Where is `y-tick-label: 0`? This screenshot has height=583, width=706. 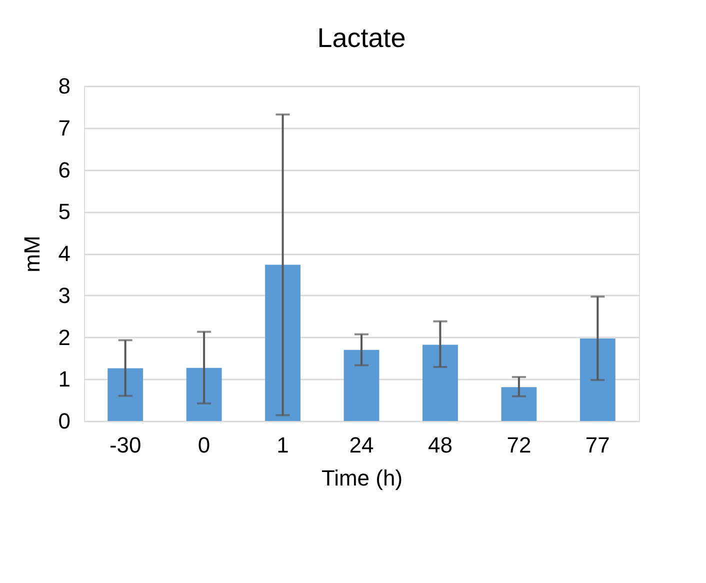 y-tick-label: 0 is located at coordinates (64, 421).